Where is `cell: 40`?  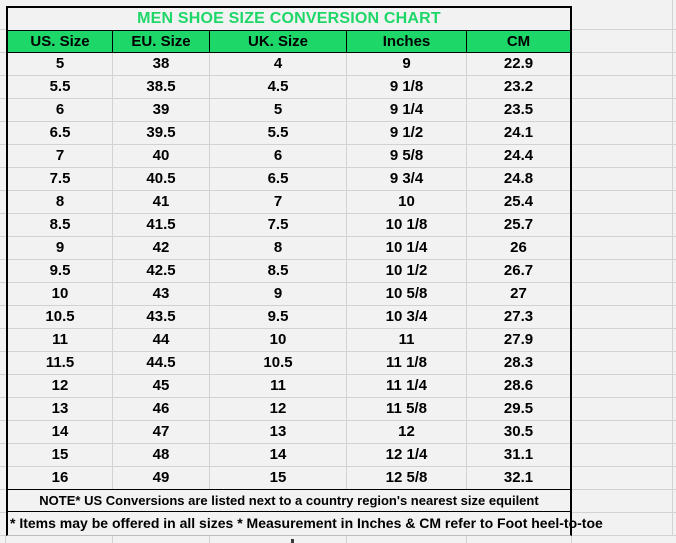
cell: 40 is located at coordinates (160, 156).